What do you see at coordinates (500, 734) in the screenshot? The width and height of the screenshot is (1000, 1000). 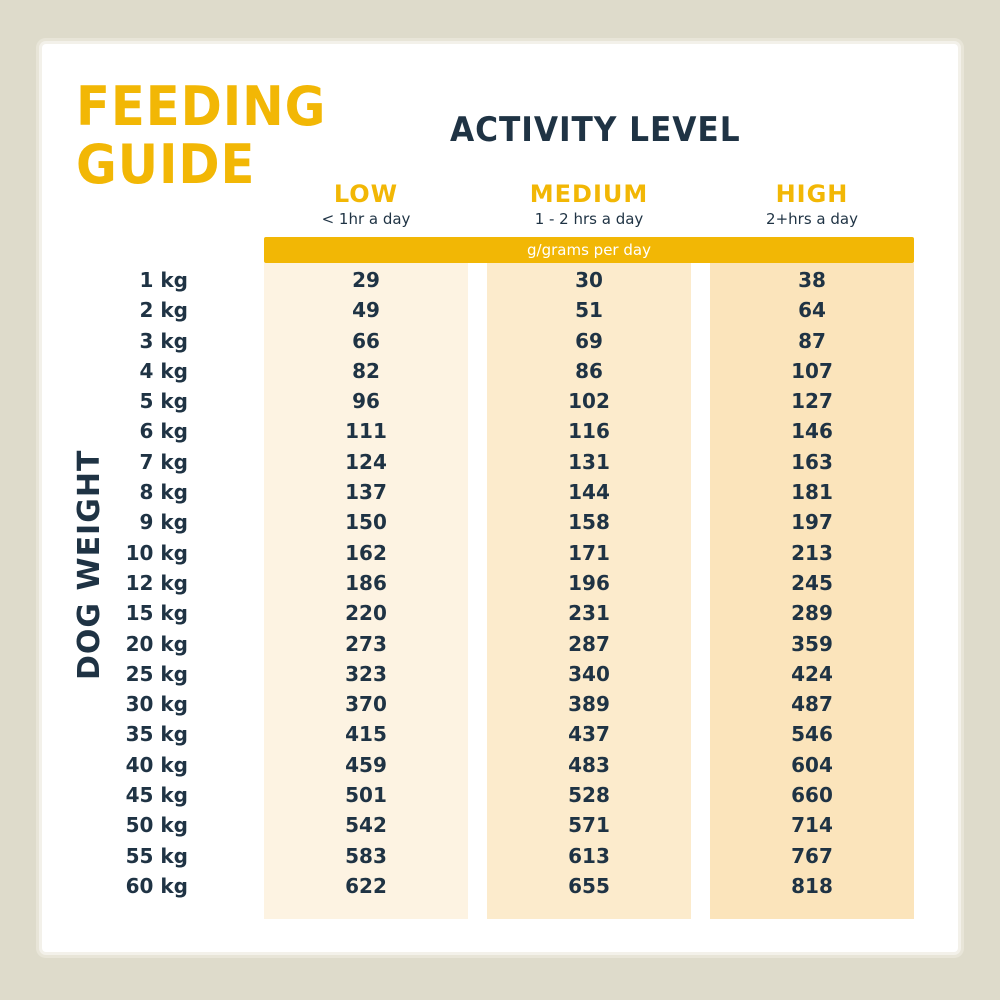 I see `table-row: 35 kg 415 437 546` at bounding box center [500, 734].